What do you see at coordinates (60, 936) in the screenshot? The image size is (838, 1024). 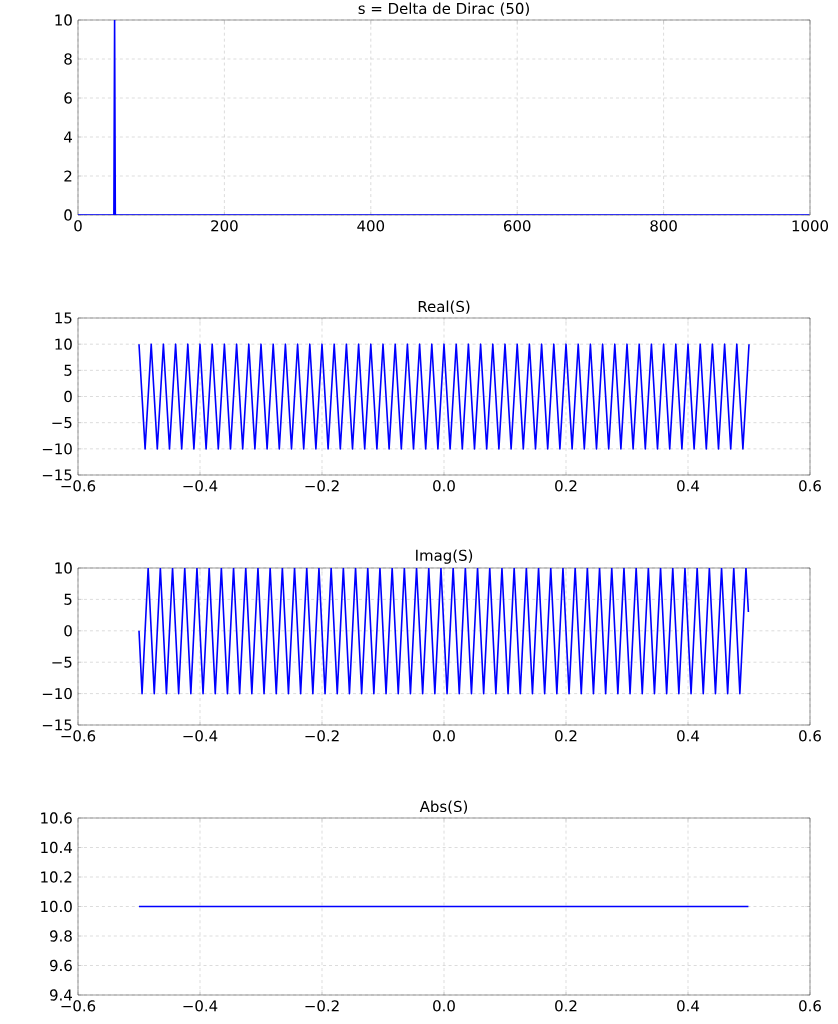 I see `y-tick-label: 9.8` at bounding box center [60, 936].